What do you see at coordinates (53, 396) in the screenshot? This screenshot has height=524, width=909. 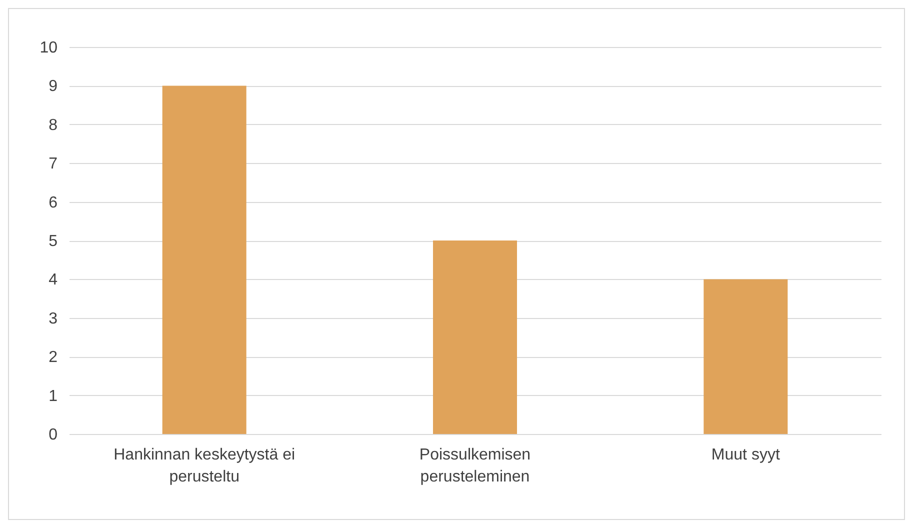 I see `y-tick-label: 1` at bounding box center [53, 396].